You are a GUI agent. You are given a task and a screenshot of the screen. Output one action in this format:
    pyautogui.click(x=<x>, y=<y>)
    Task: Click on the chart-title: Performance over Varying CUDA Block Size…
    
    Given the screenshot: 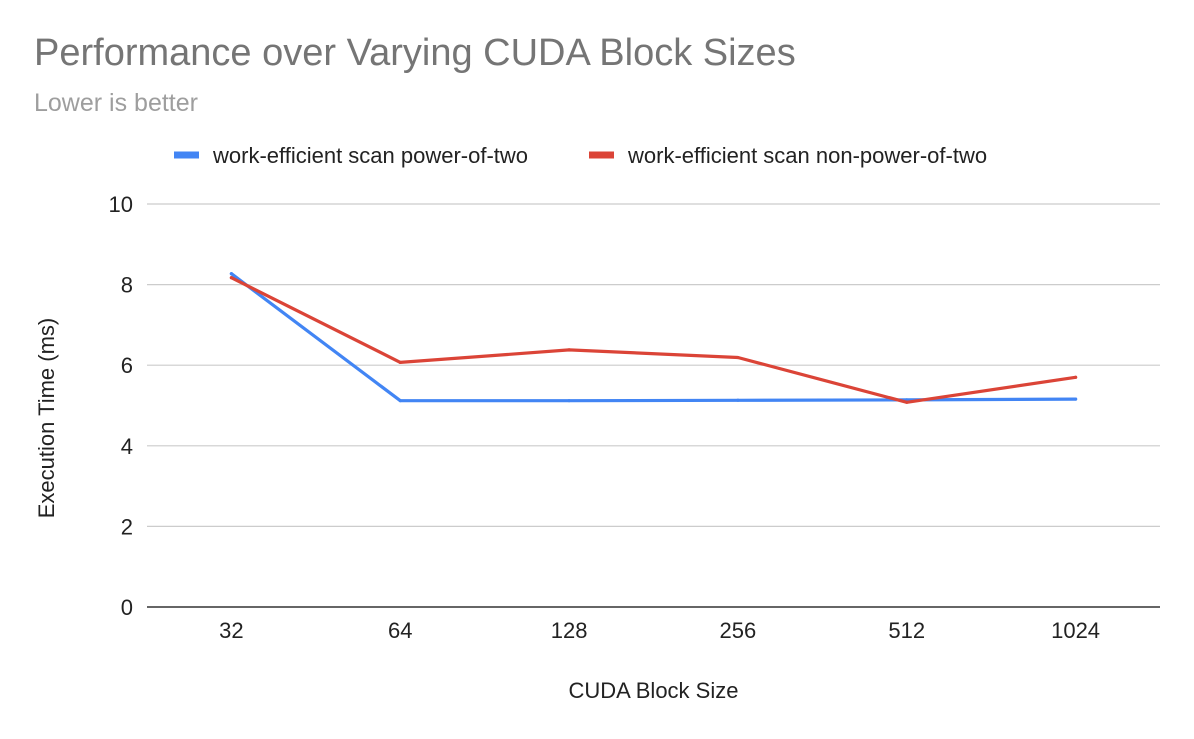 What is the action you would take?
    pyautogui.click(x=415, y=53)
    